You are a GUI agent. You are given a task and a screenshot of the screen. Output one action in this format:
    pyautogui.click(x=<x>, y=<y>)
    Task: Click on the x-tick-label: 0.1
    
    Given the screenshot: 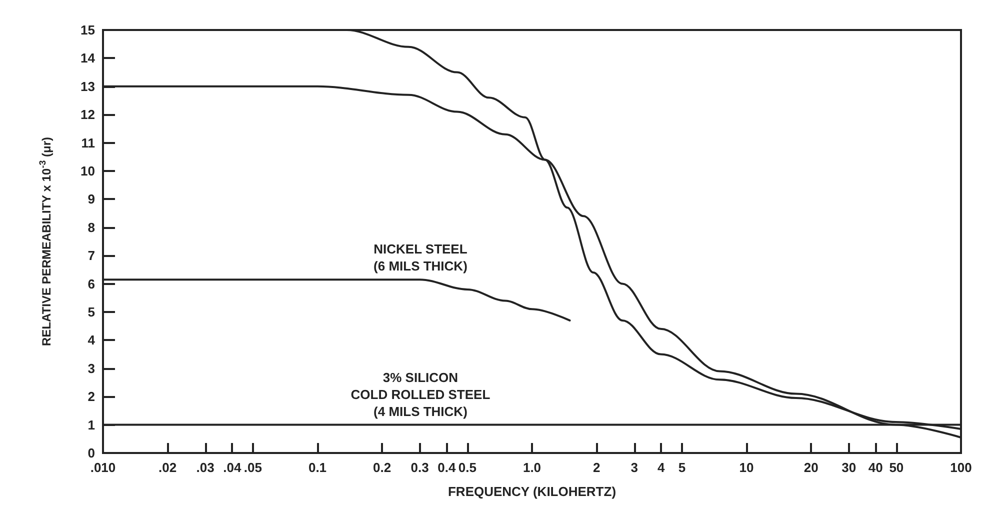 What is the action you would take?
    pyautogui.click(x=317, y=467)
    